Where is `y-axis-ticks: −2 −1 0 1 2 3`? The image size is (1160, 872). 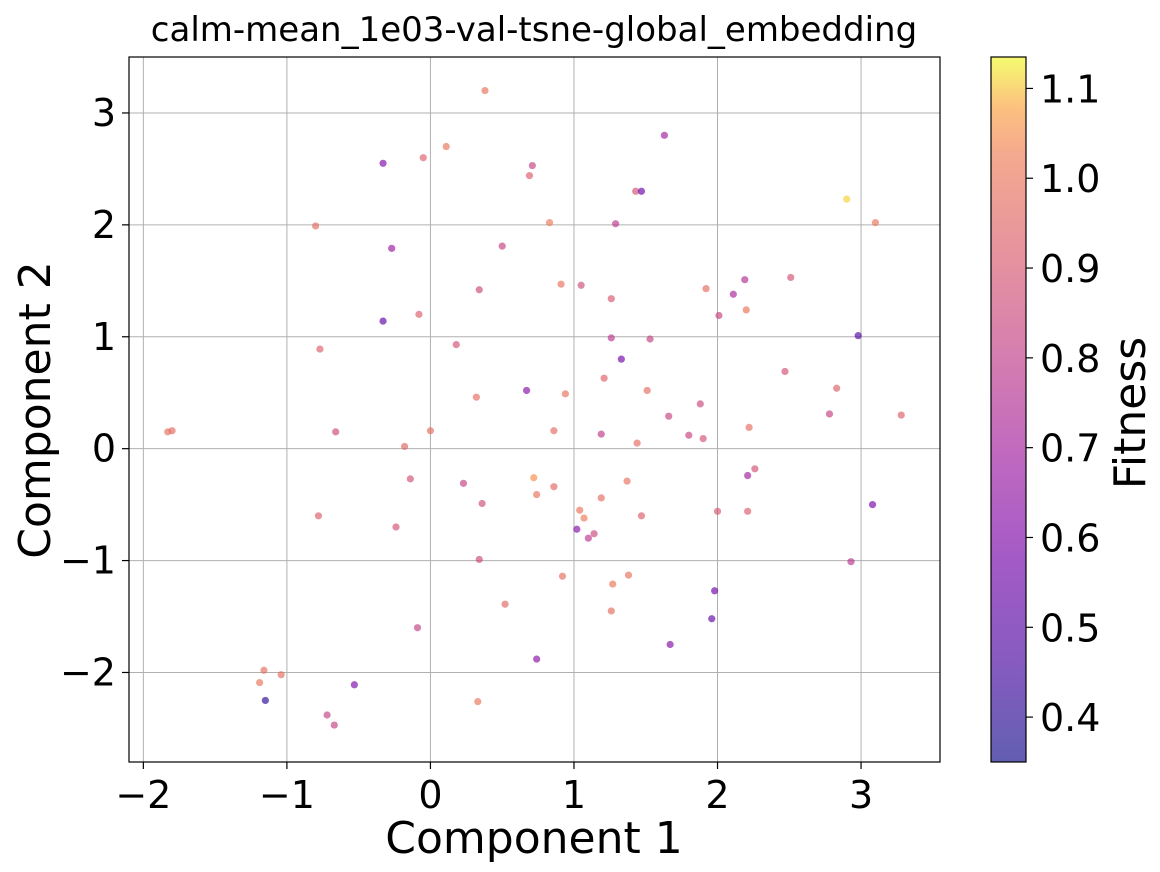
y-axis-ticks: −2 −1 0 1 2 3 is located at coordinates (94, 392).